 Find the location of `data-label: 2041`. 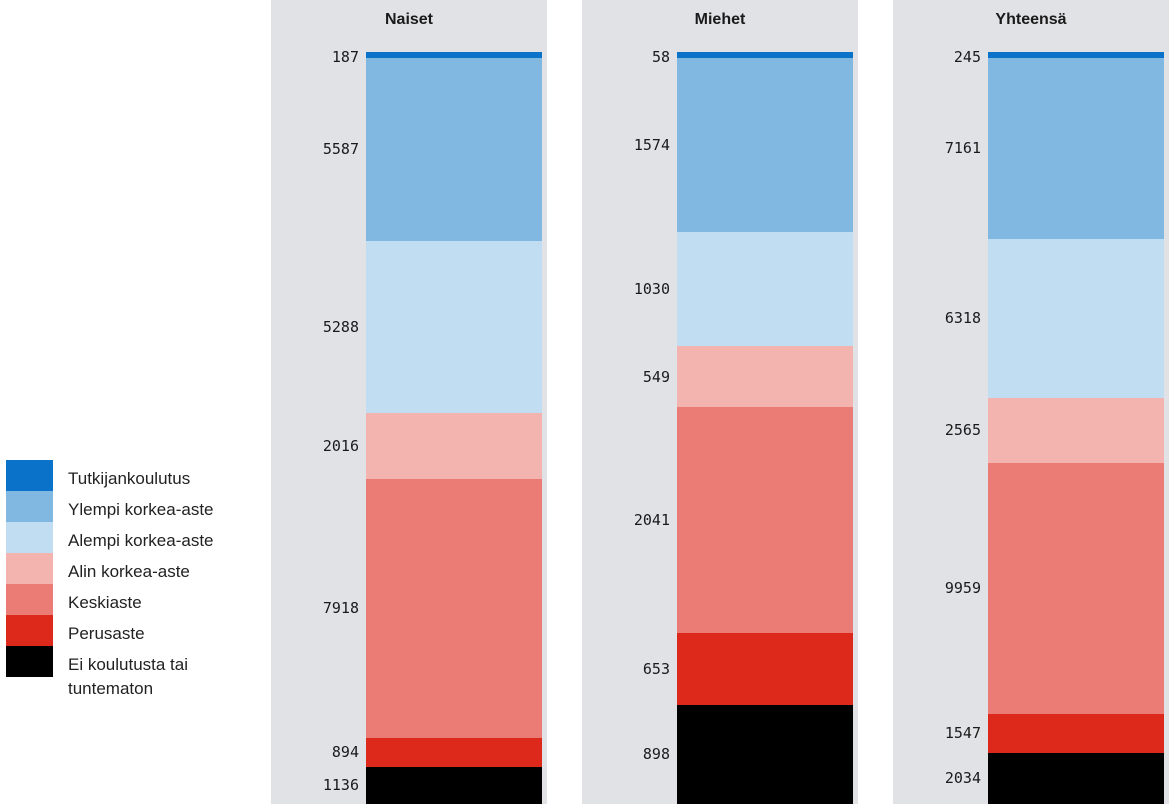

data-label: 2041 is located at coordinates (651, 519).